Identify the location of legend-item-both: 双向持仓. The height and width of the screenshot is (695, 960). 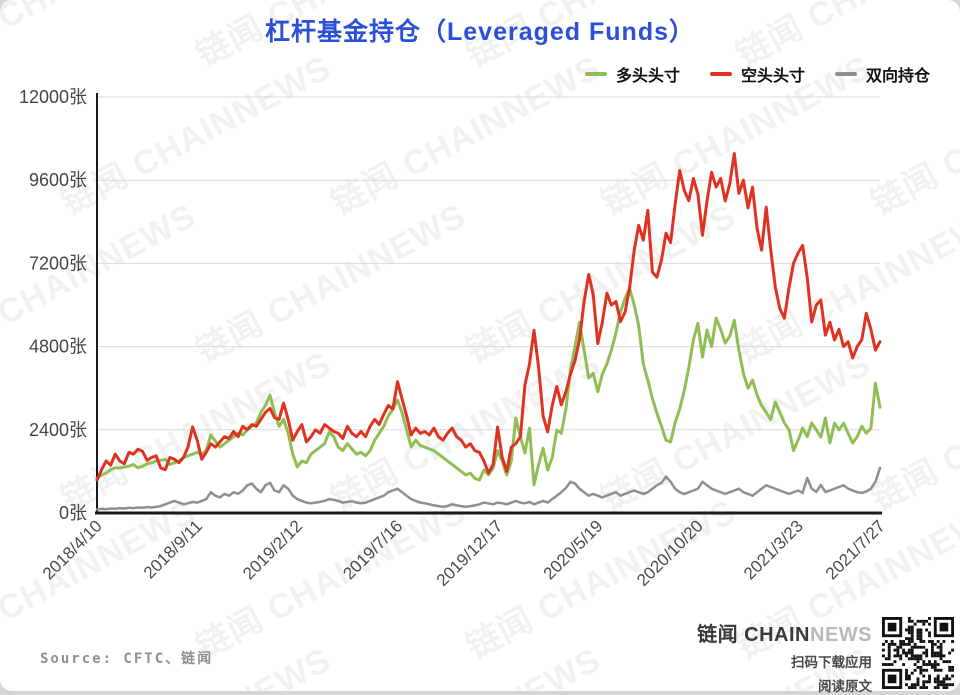
(882, 74).